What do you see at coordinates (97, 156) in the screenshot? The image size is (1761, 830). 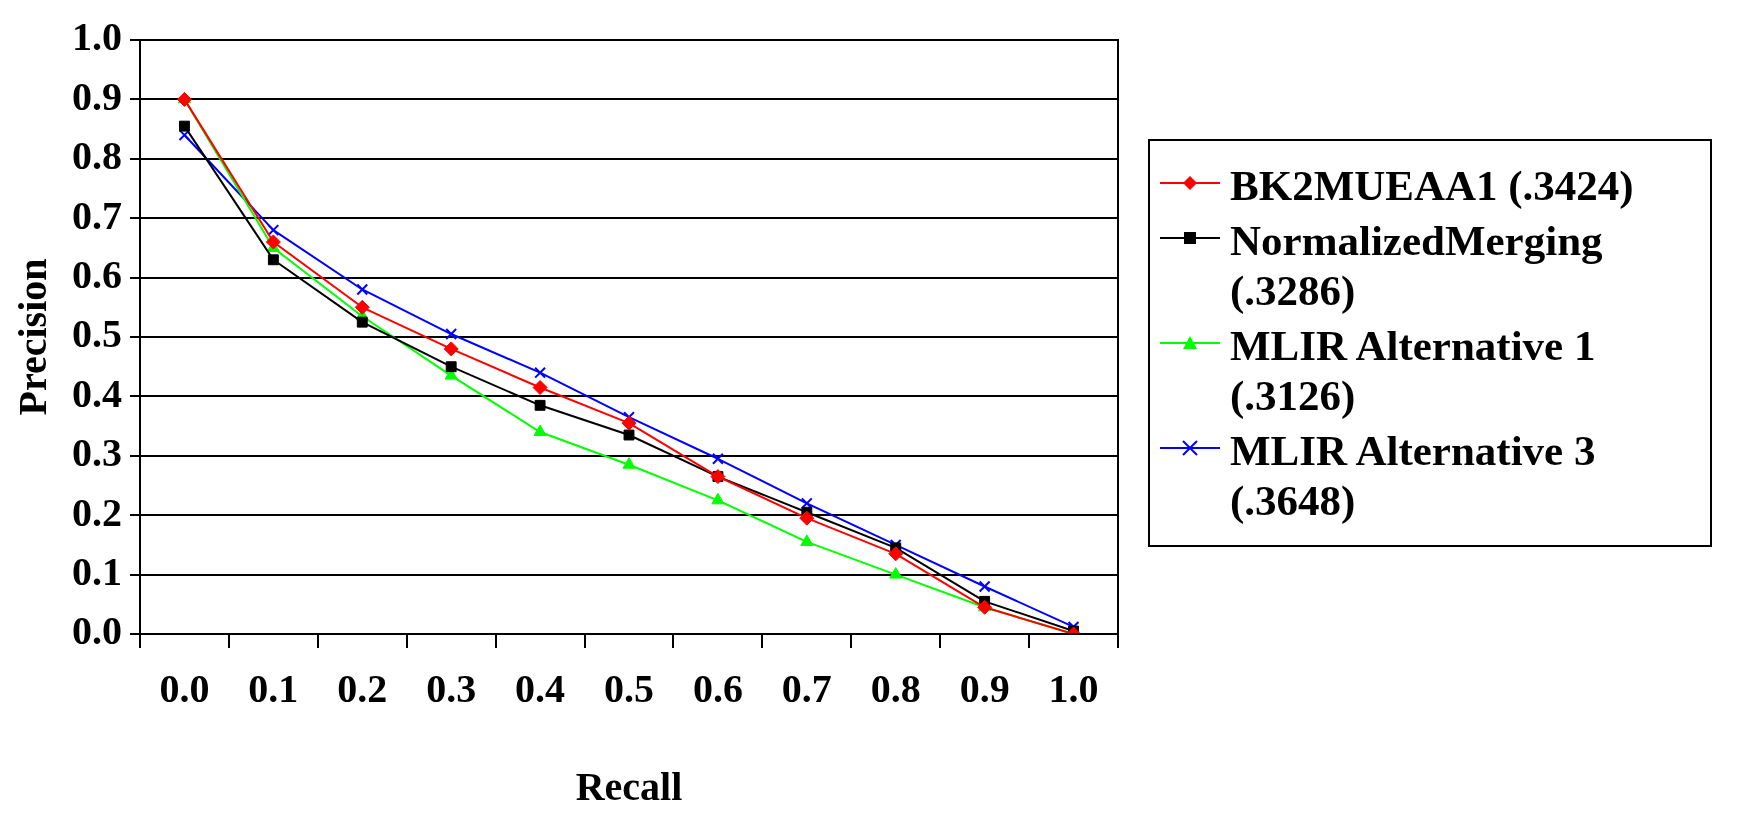 I see `y-tick-label: 0.8` at bounding box center [97, 156].